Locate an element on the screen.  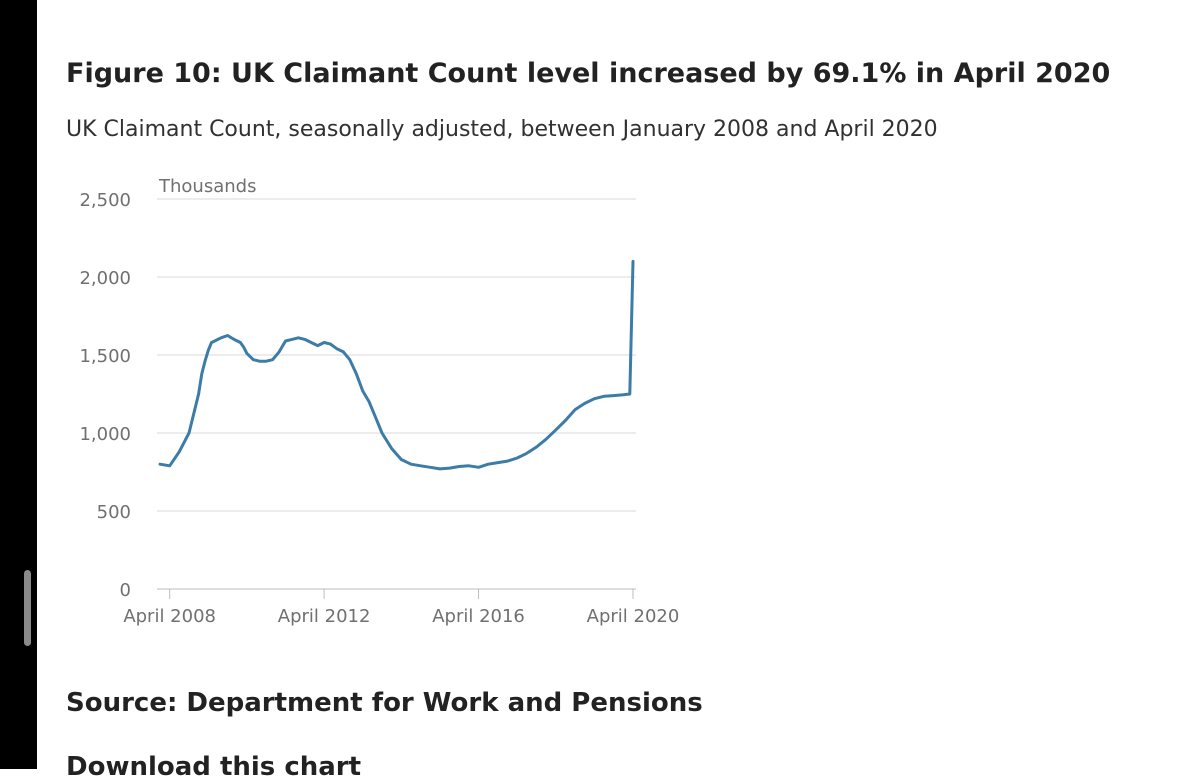
y-tick-label: 2,500 is located at coordinates (105, 200).